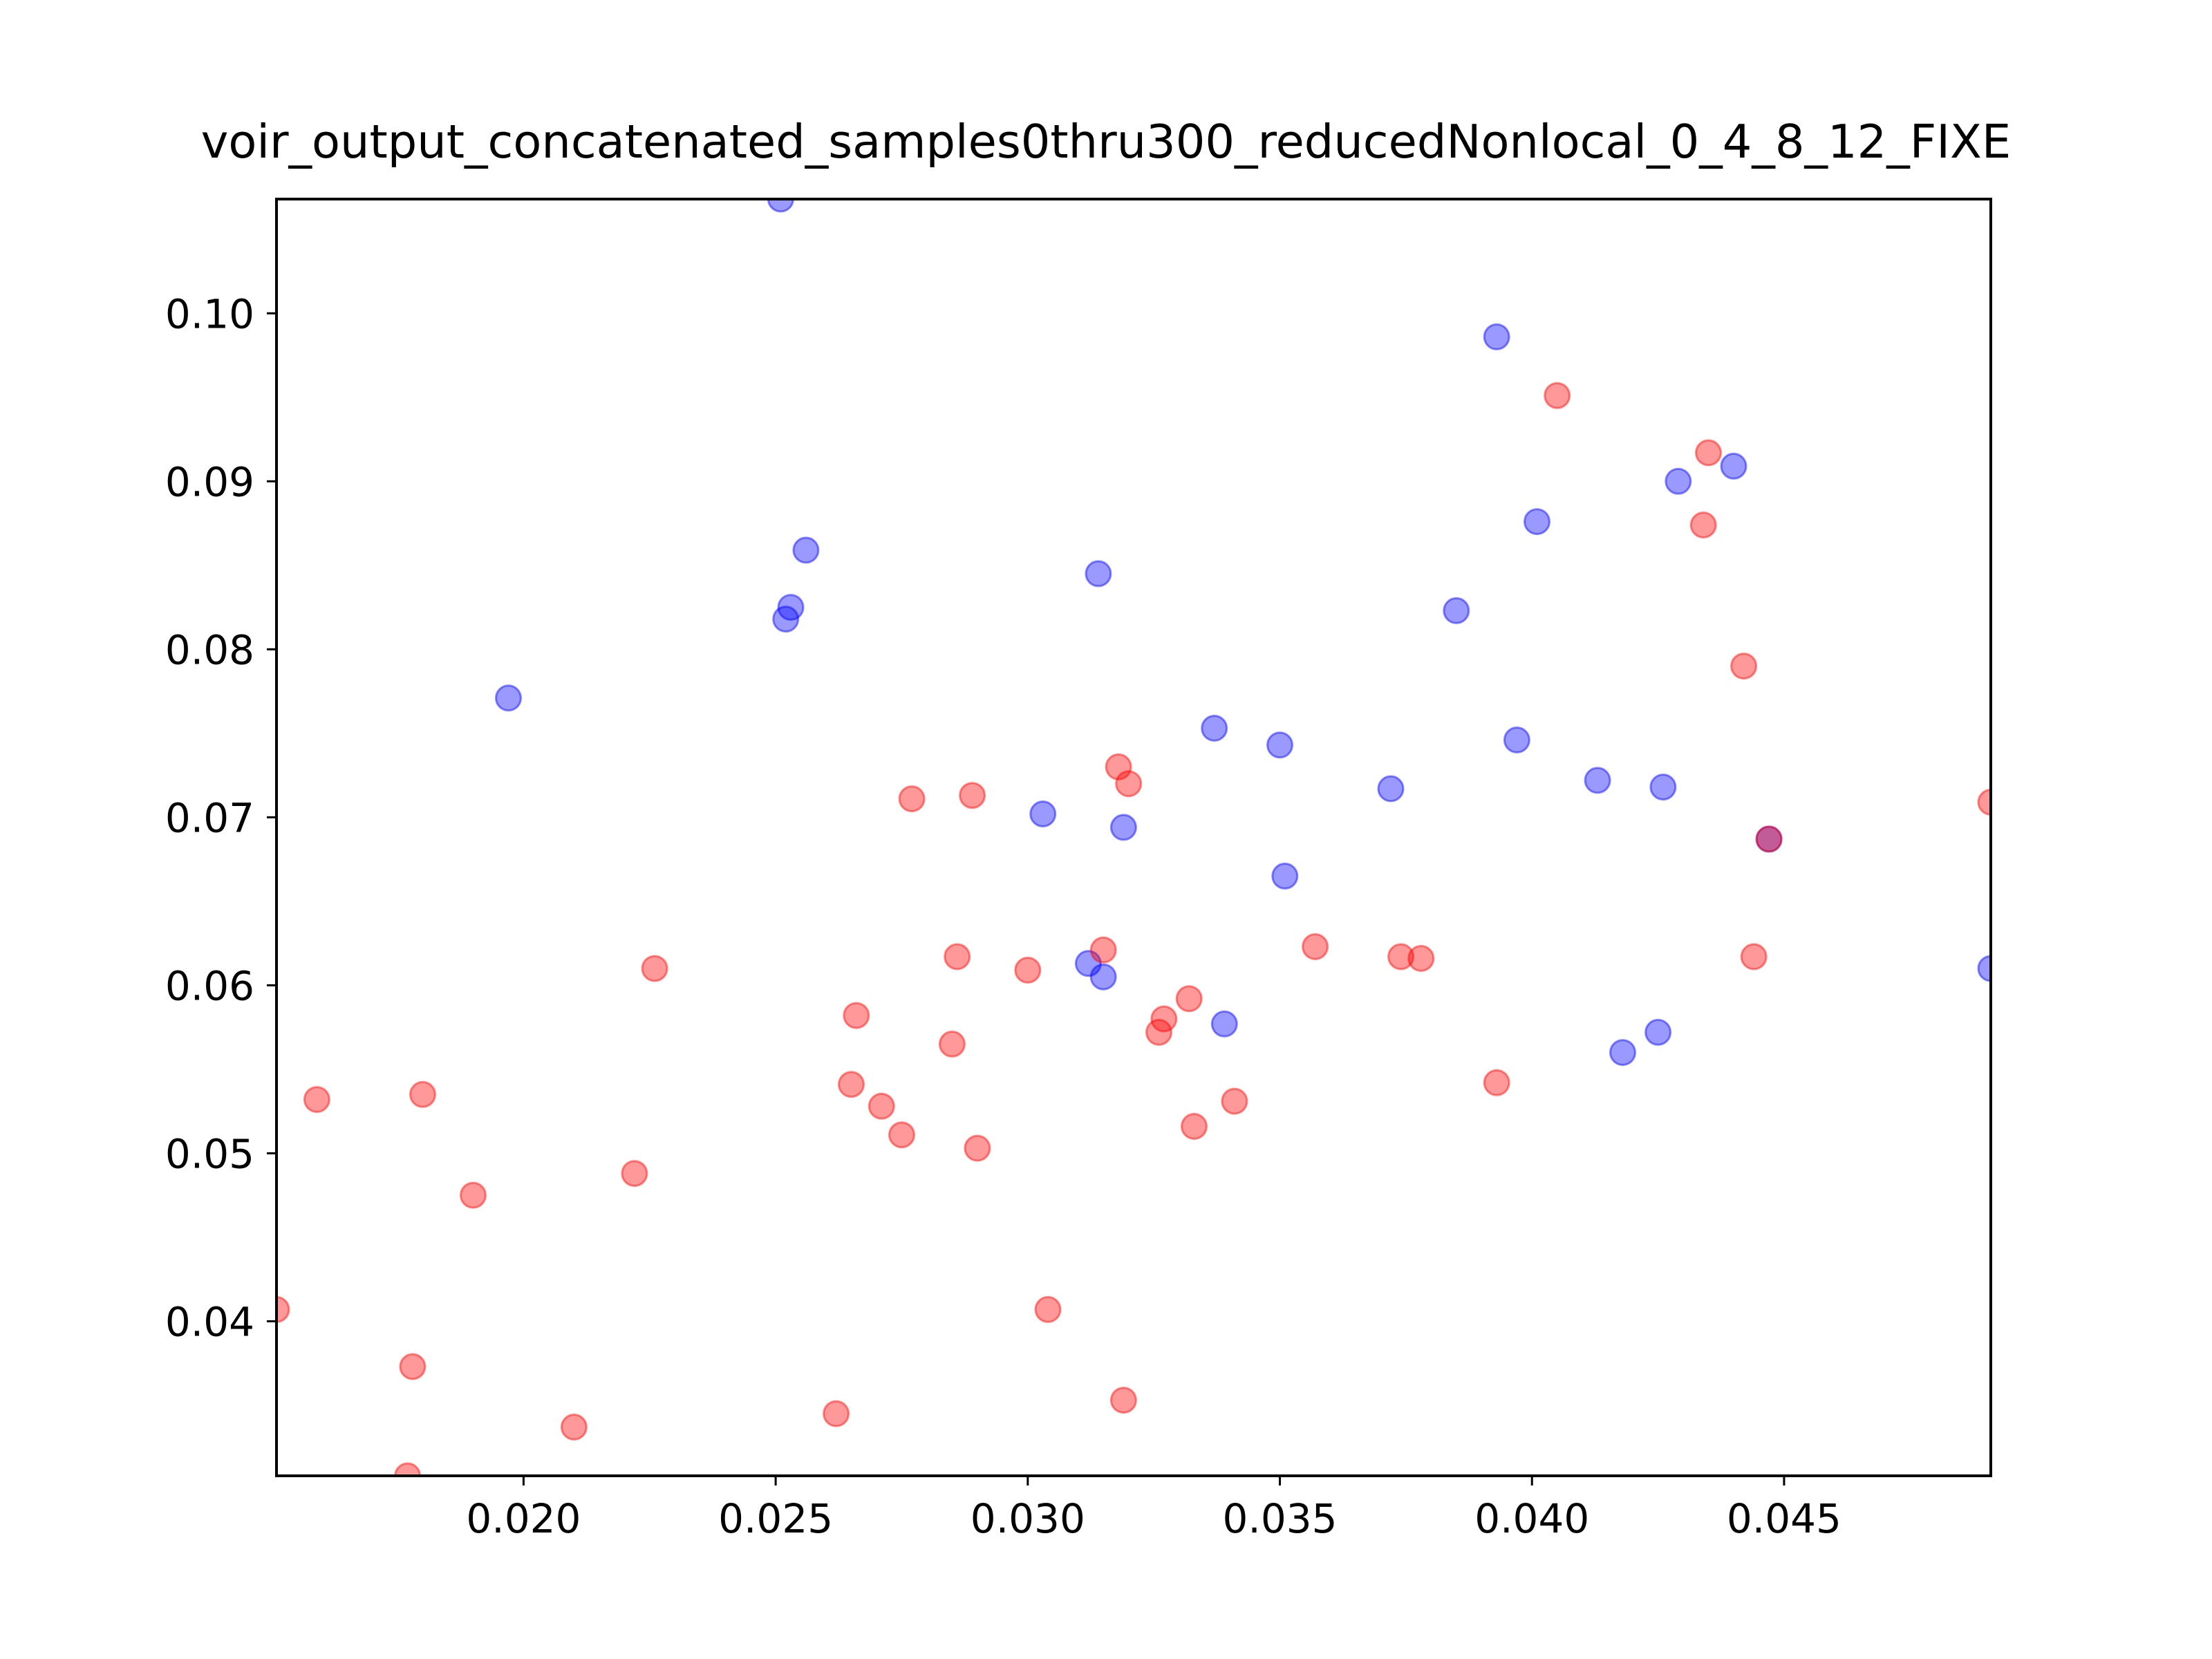 The height and width of the screenshot is (1659, 2212). Describe the element at coordinates (1028, 1518) in the screenshot. I see `x-tick-label: 0.030` at that location.